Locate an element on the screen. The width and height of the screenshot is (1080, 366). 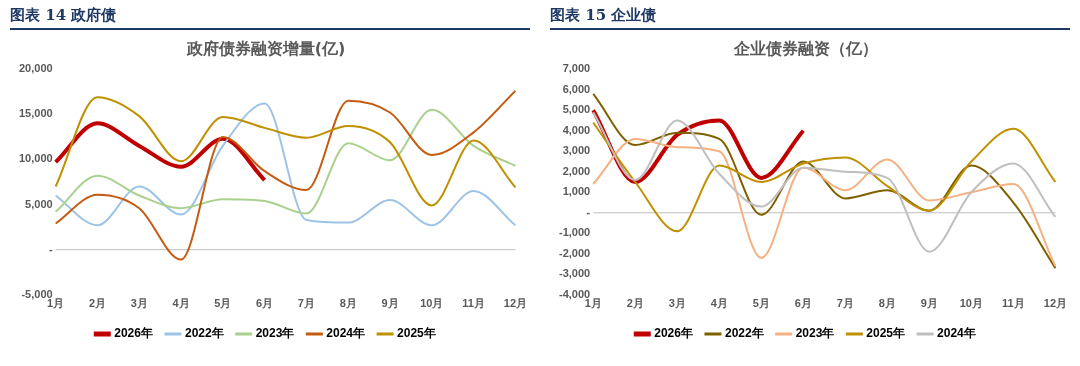
y-tick-label: 6,000 is located at coordinates (576, 88).